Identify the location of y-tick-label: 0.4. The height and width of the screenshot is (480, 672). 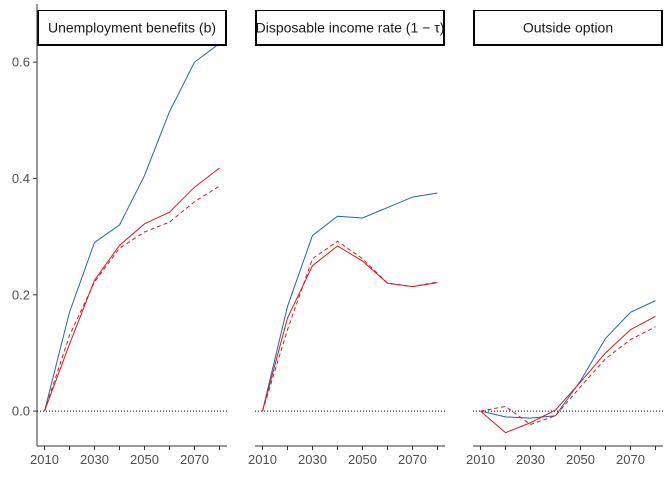
(21, 178).